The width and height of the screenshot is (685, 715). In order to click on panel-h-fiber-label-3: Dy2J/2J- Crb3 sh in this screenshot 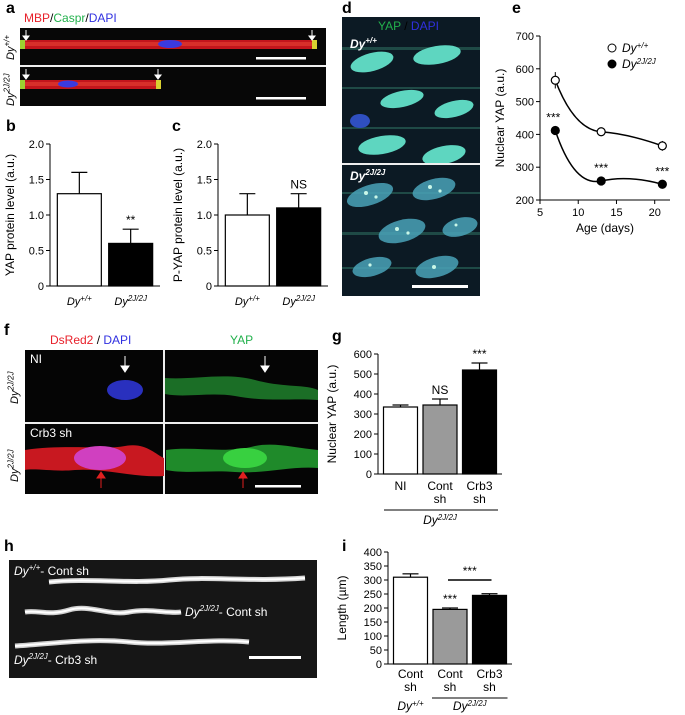, I will do `click(55, 659)`.